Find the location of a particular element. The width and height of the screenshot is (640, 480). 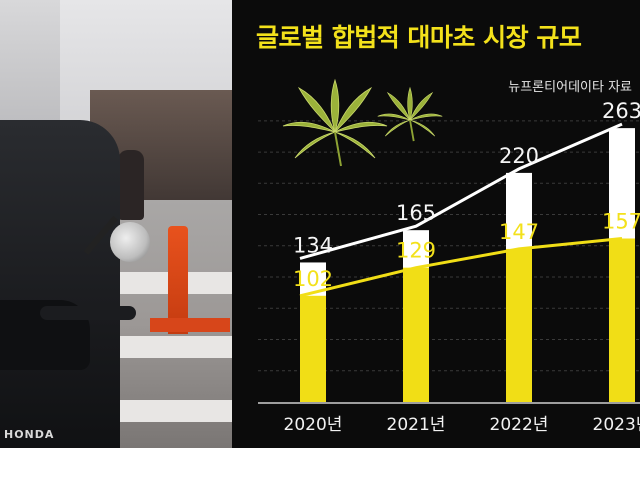

motorcycle-handlebar is located at coordinates (88, 313).